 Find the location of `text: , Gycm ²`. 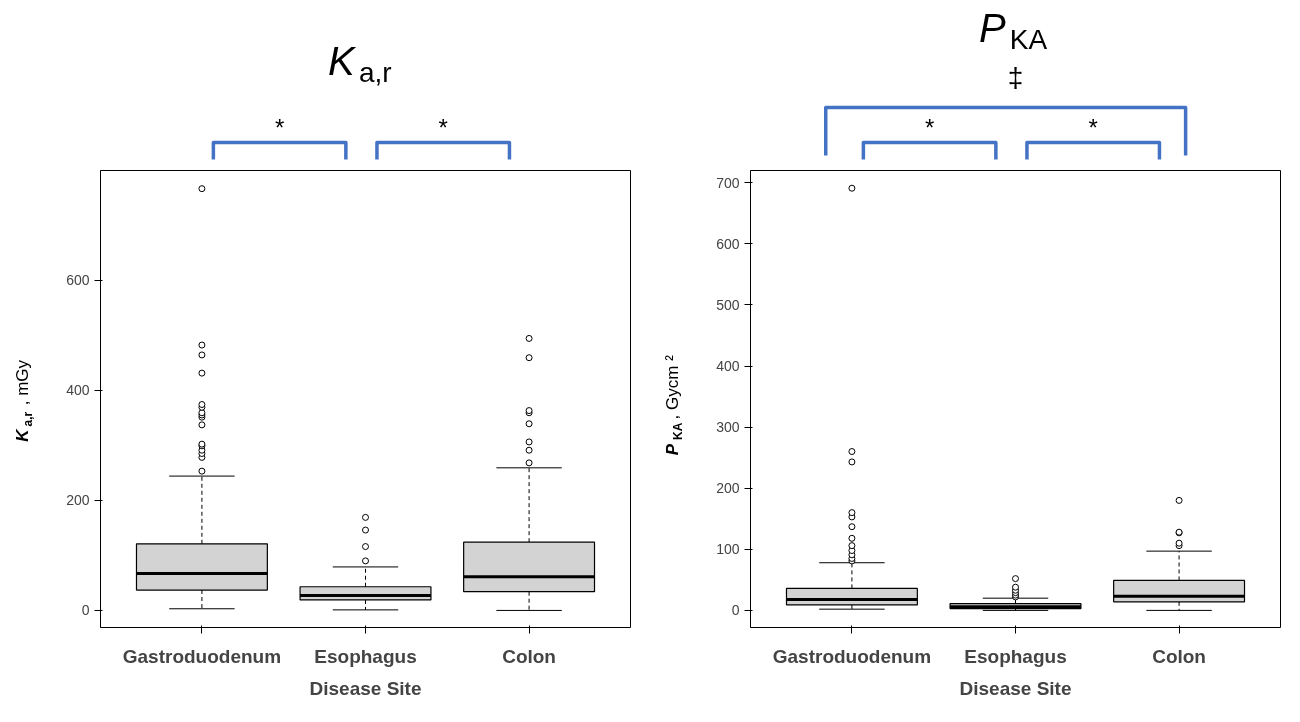

text: , Gycm ² is located at coordinates (672, 387).